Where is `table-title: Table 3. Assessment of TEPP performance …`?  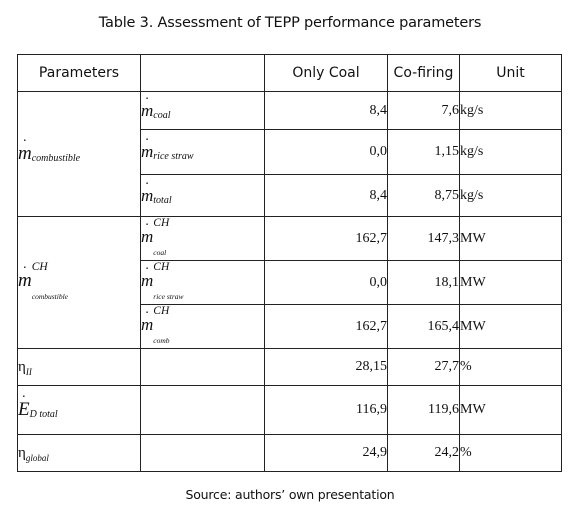
table-title: Table 3. Assessment of TEPP performance … is located at coordinates (290, 23).